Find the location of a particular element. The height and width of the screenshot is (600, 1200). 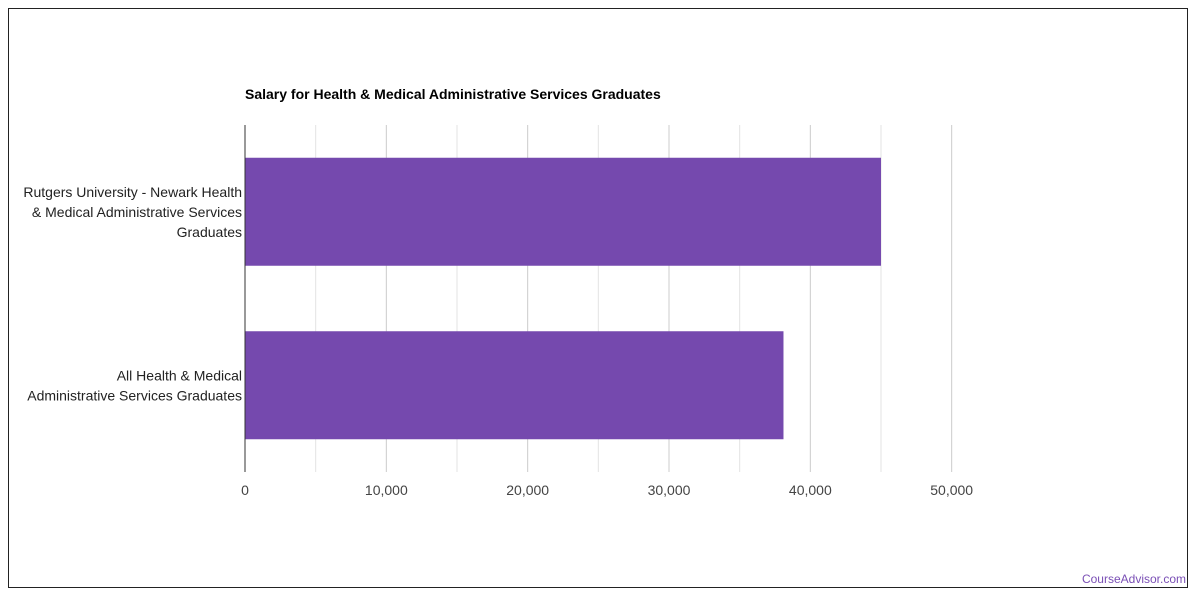

category-label: Administrative Services Graduates is located at coordinates (134, 395).